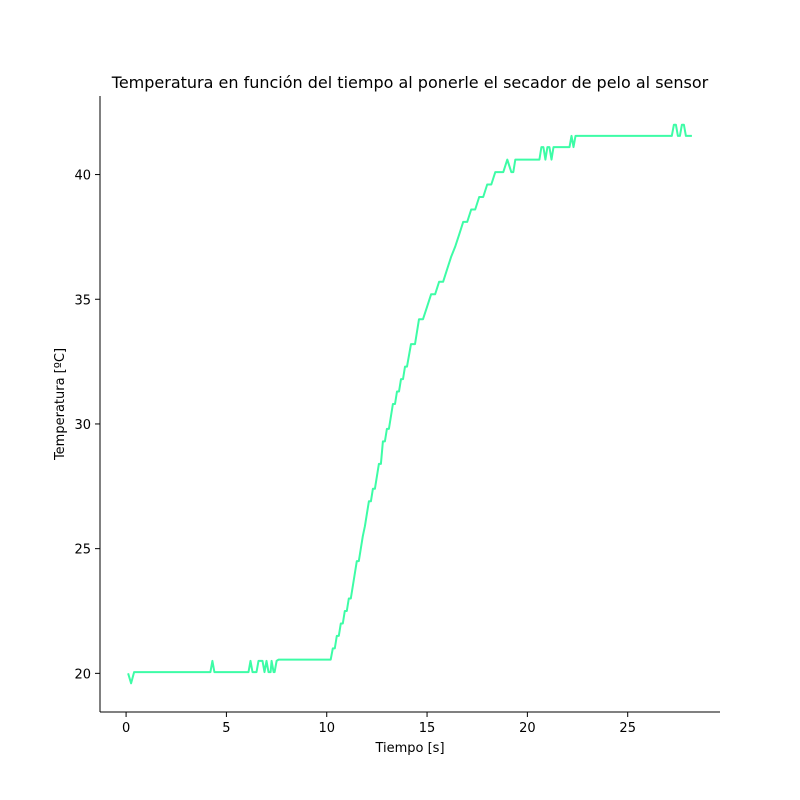  What do you see at coordinates (427, 728) in the screenshot?
I see `x-tick-label: 15` at bounding box center [427, 728].